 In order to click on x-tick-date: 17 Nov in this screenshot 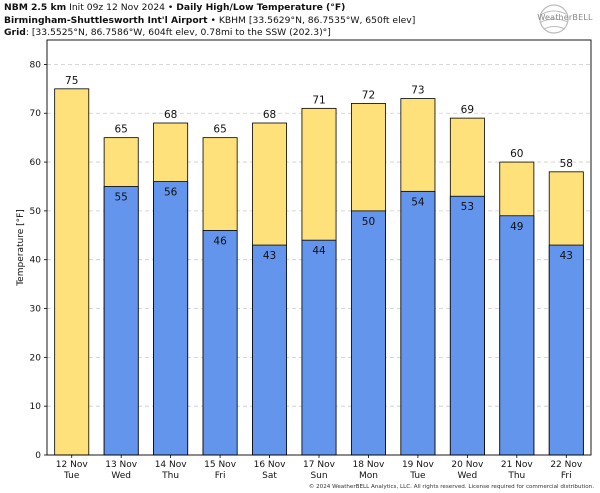, I will do `click(319, 465)`.